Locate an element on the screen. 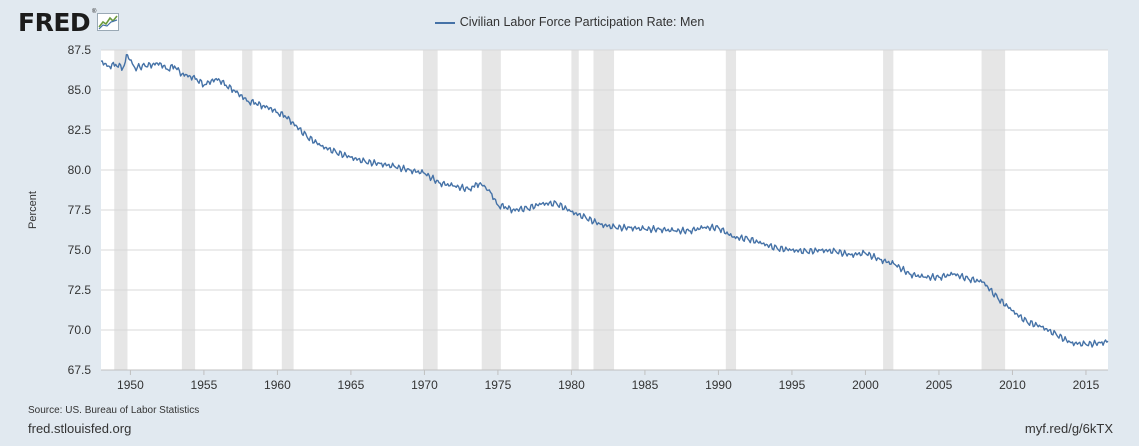  x-tick-label: 2010 is located at coordinates (1012, 385).